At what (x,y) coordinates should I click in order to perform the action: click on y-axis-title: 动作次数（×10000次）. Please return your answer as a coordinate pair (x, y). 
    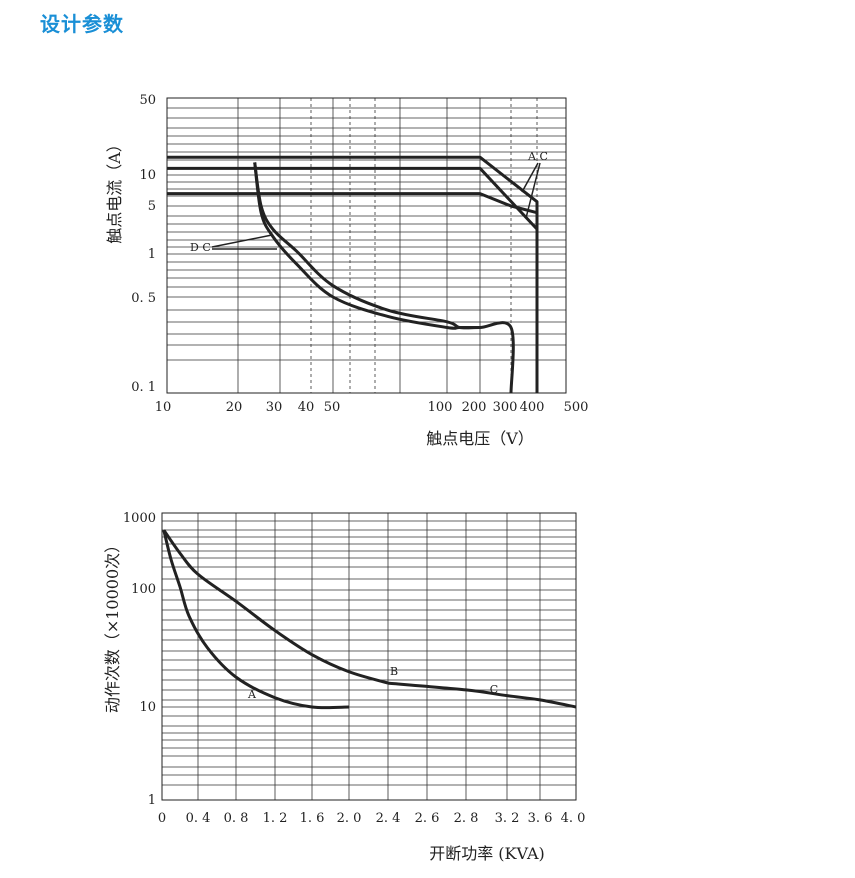
    Looking at the image, I should click on (112, 625).